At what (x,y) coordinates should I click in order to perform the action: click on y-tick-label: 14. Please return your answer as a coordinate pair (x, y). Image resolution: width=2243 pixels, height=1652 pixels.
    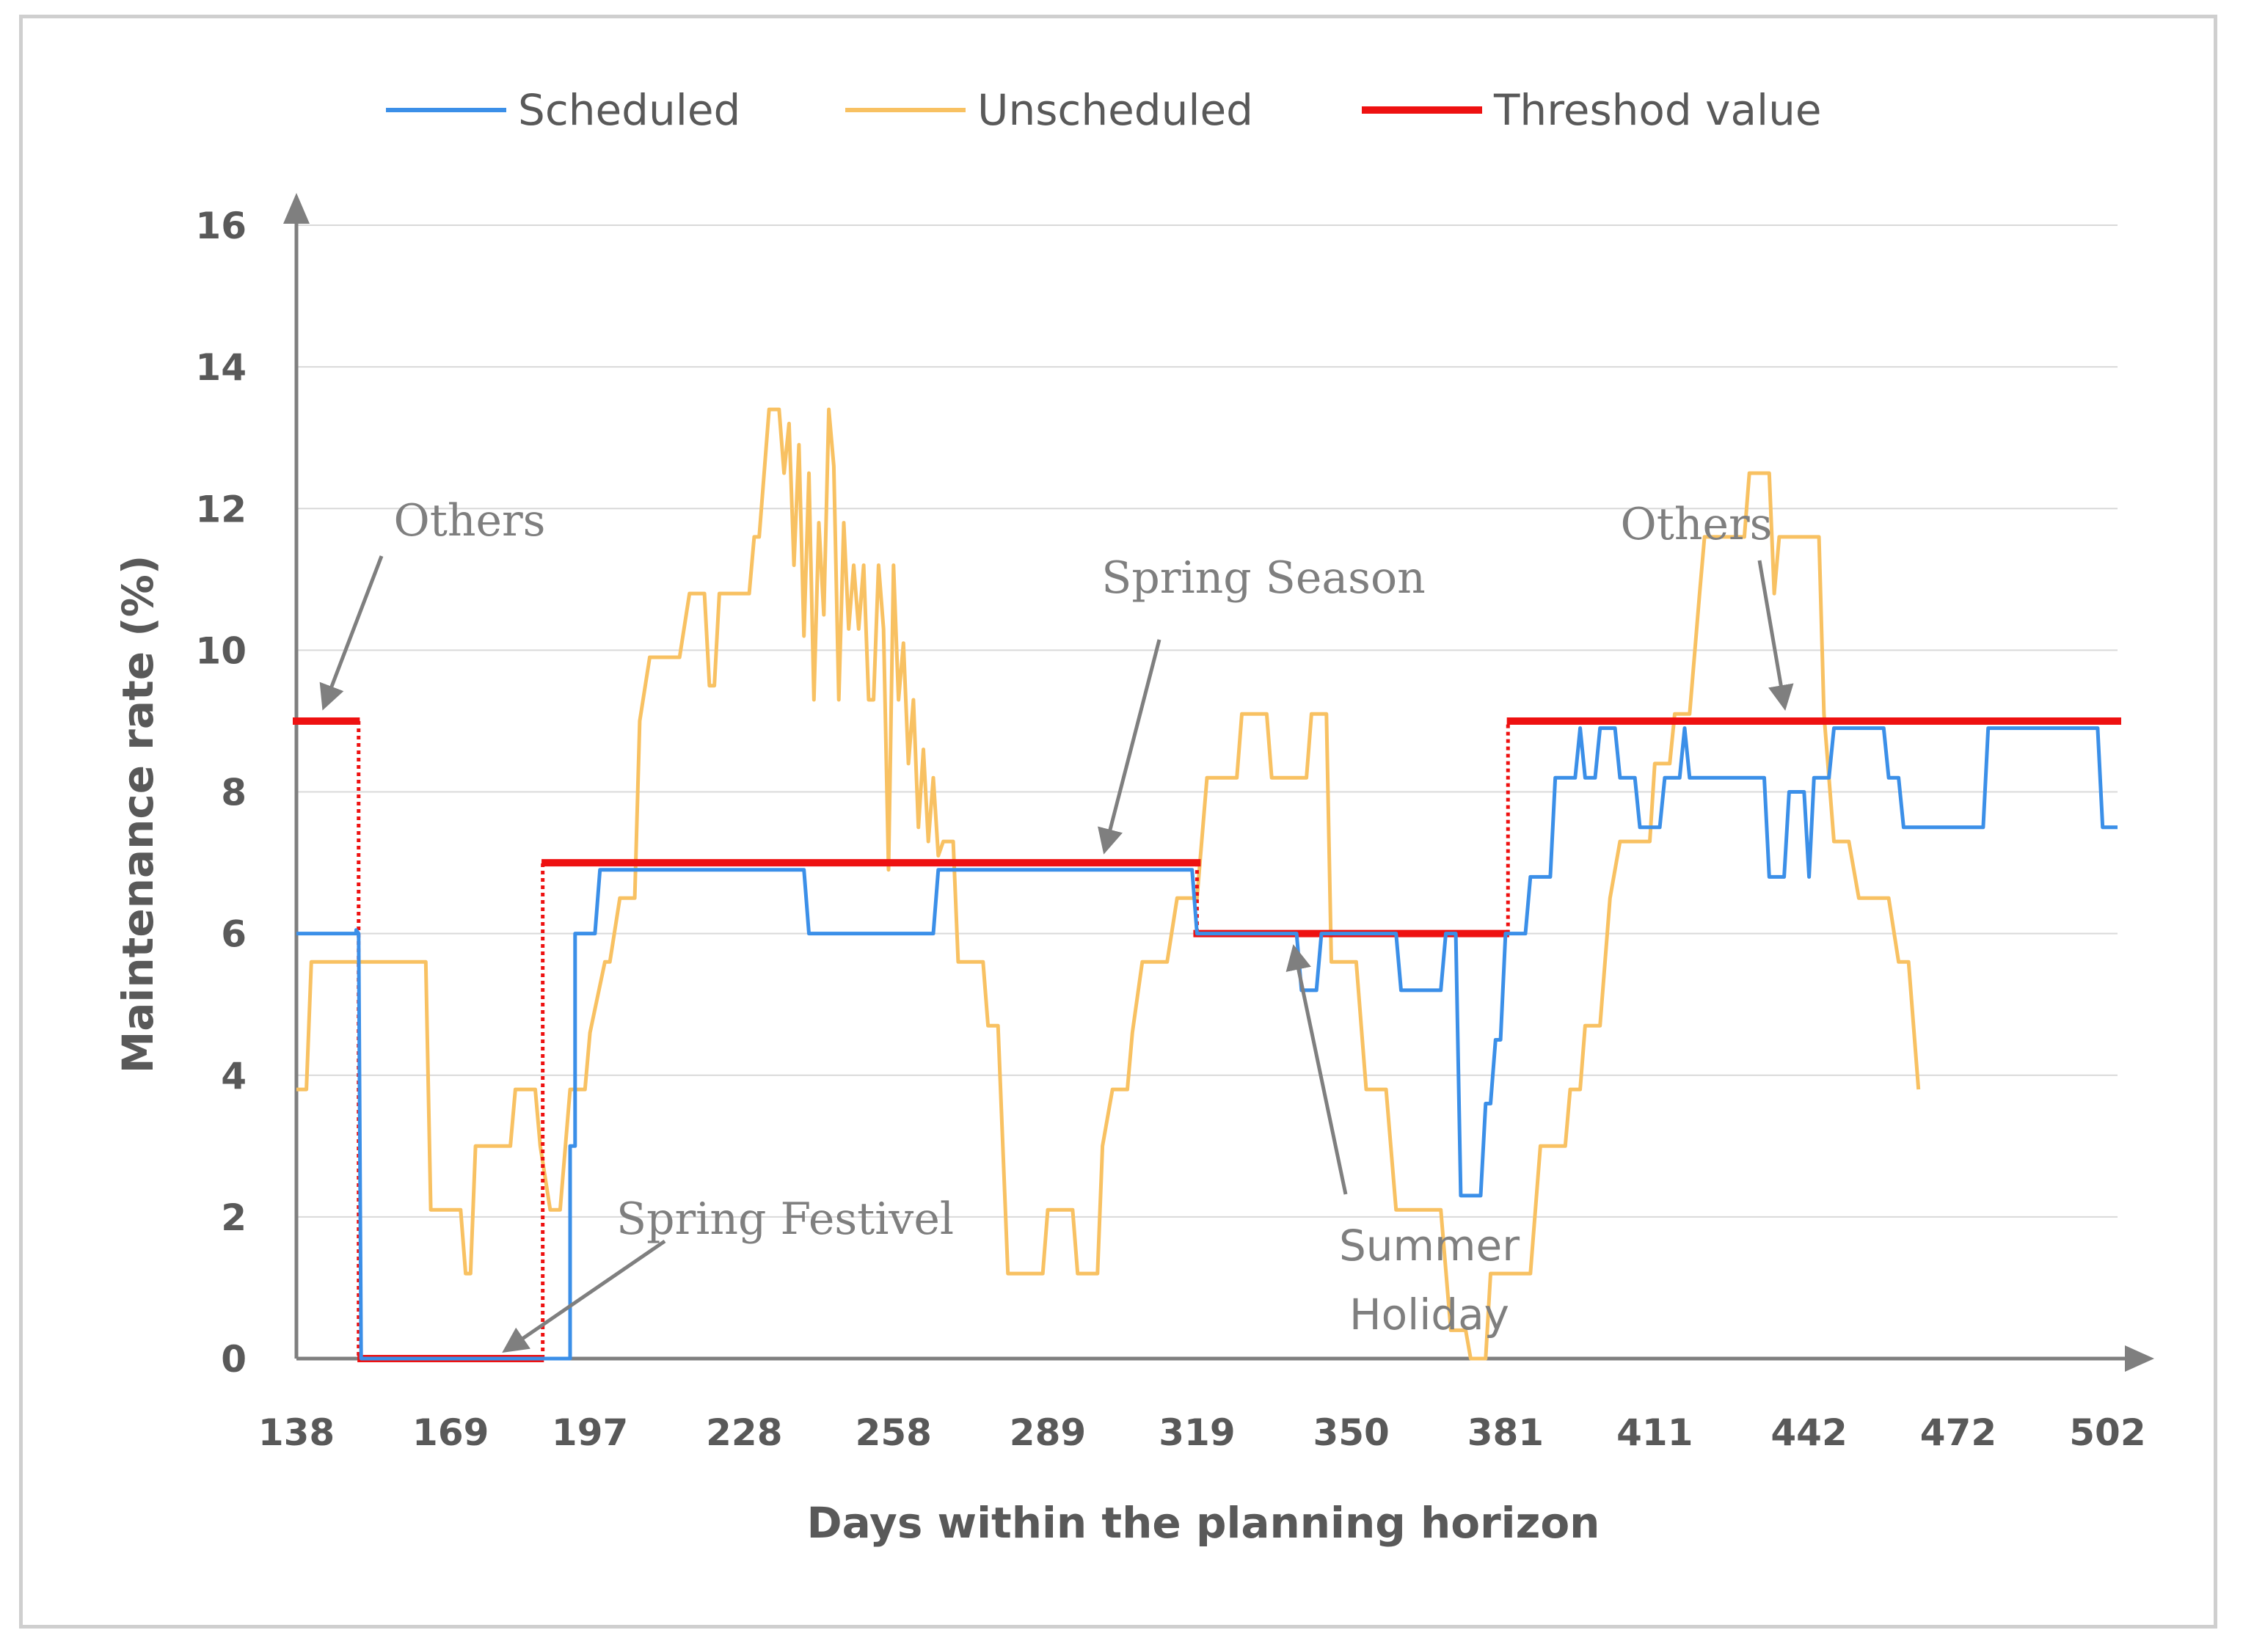
    Looking at the image, I should click on (221, 367).